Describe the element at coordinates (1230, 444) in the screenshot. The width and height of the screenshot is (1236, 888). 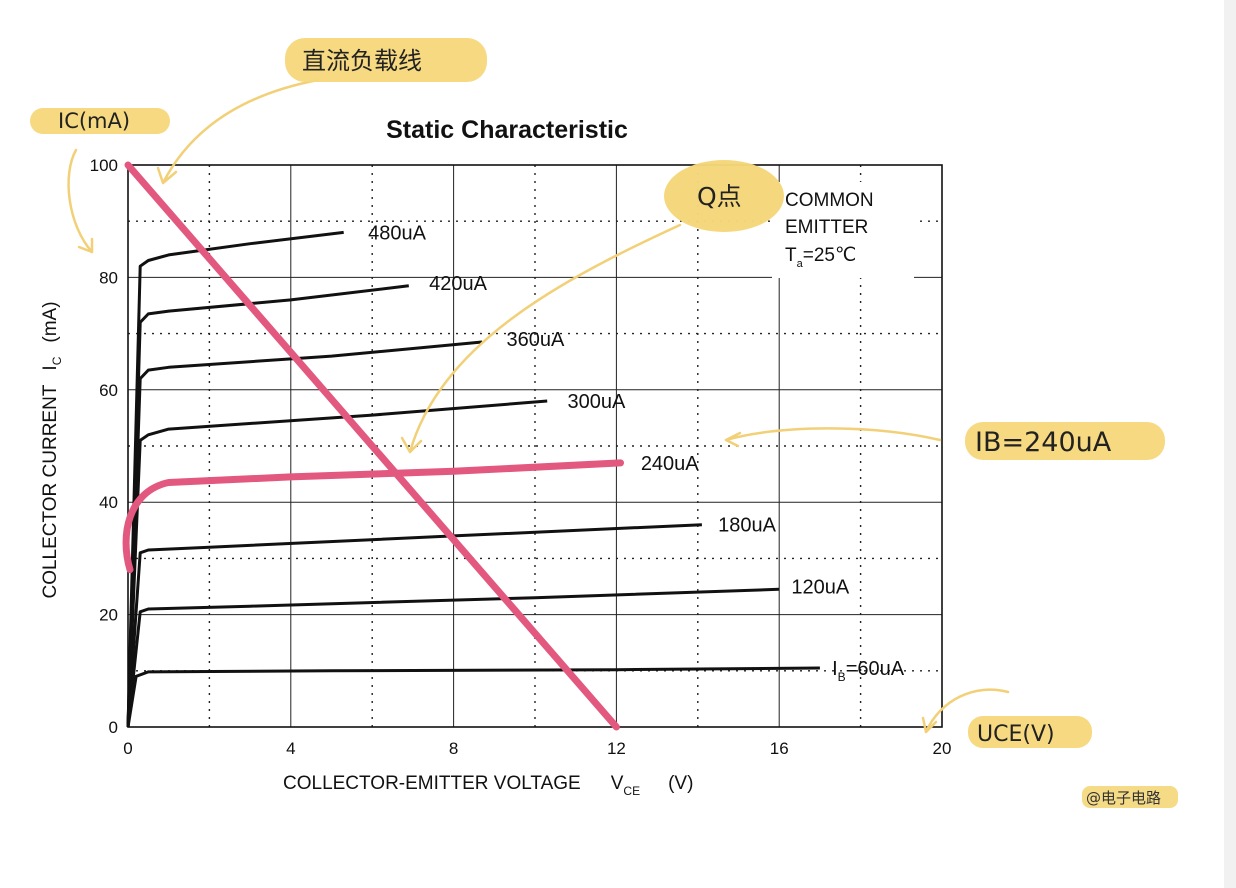
I see `page-edge` at that location.